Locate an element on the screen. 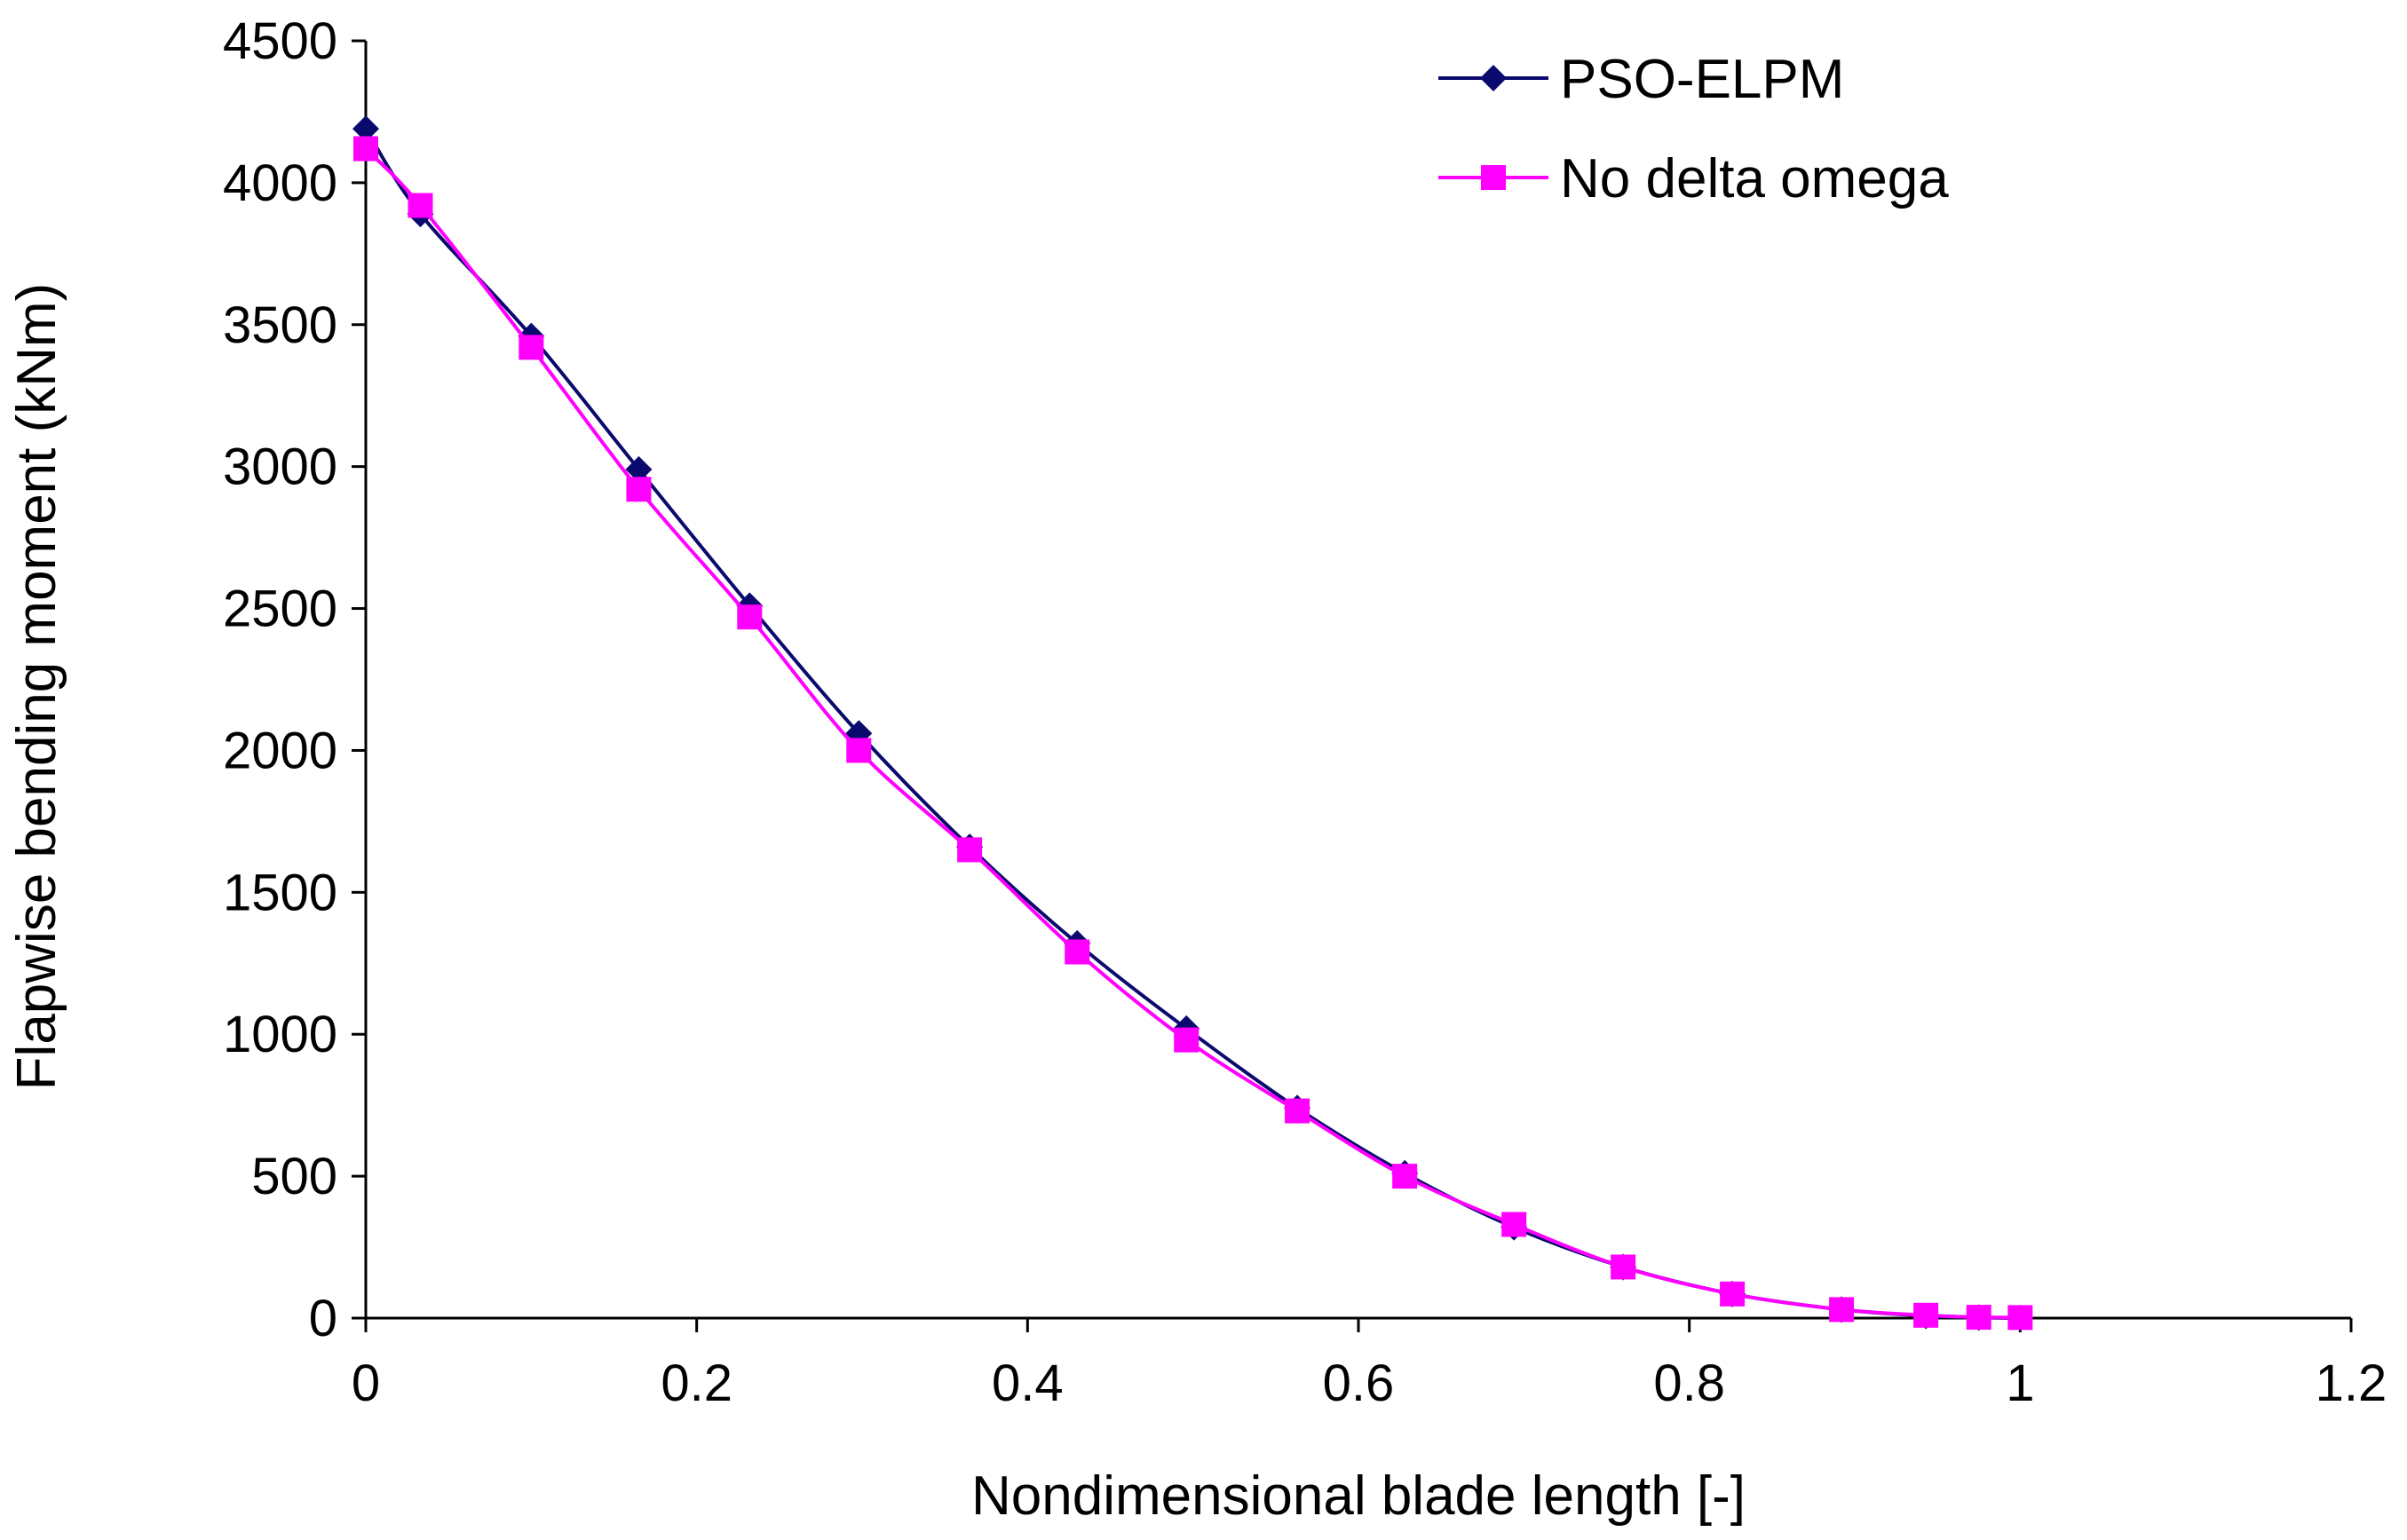 This screenshot has width=2407, height=1540. x-tick-label: 0.8 is located at coordinates (1689, 1383).